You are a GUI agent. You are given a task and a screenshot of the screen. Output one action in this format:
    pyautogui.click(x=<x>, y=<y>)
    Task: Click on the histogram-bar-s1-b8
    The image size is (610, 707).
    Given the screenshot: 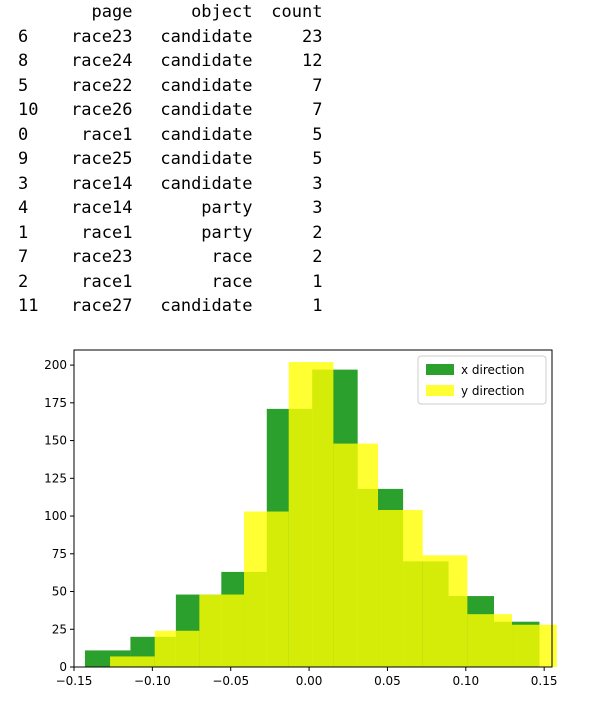 What is the action you would take?
    pyautogui.click(x=490, y=640)
    